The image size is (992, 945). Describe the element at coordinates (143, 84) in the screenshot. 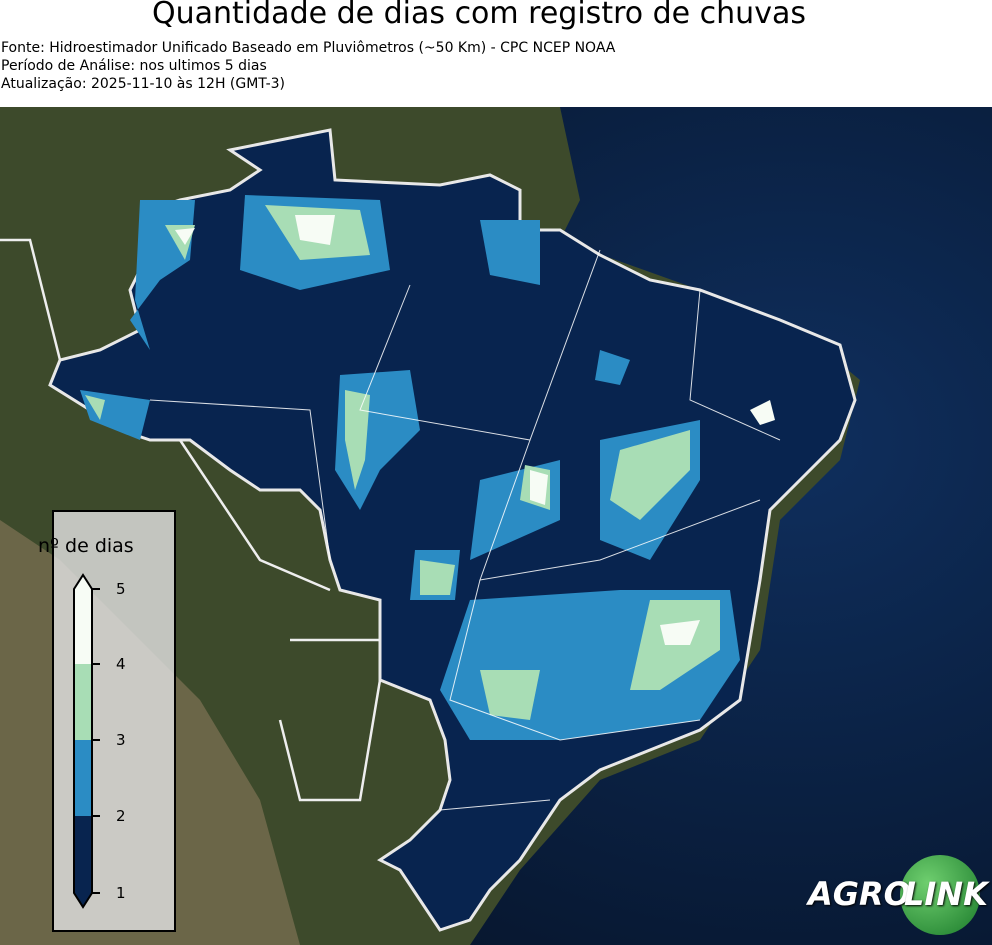

I see `update-line: Atualização: 2025-11-10 às 12H (GMT-3)` at that location.